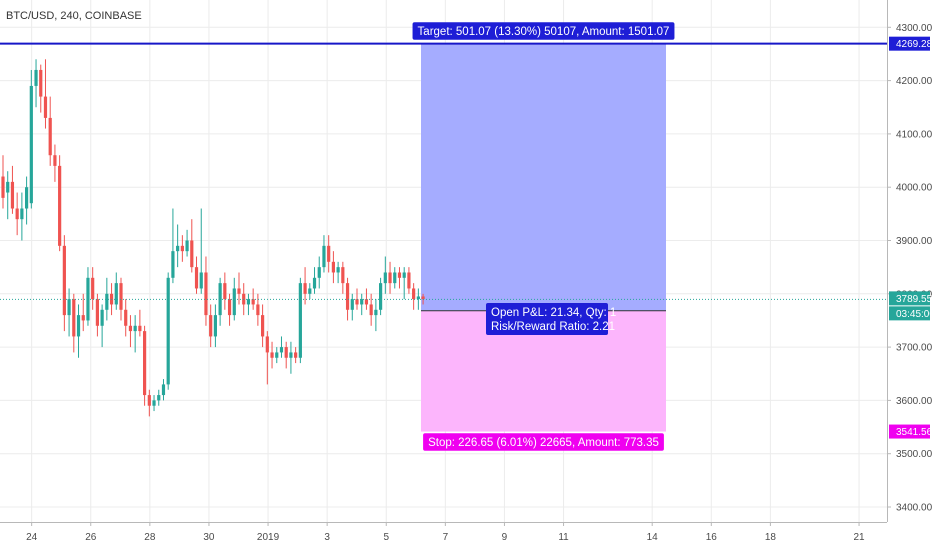 The width and height of the screenshot is (932, 550). I want to click on pnl-label-bg, so click(547, 319).